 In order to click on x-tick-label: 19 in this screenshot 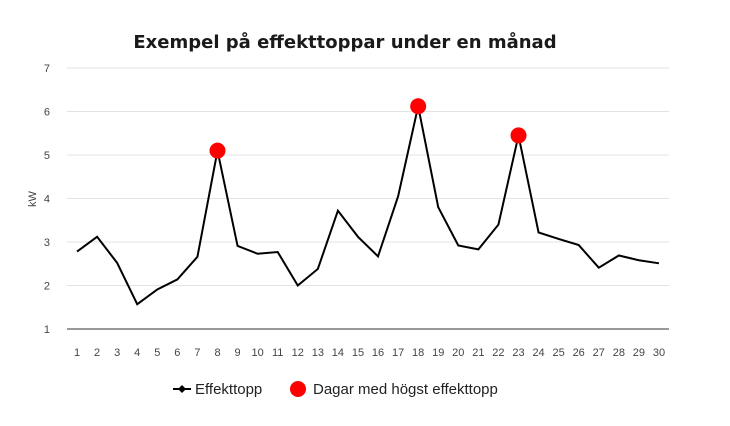, I will do `click(438, 353)`.